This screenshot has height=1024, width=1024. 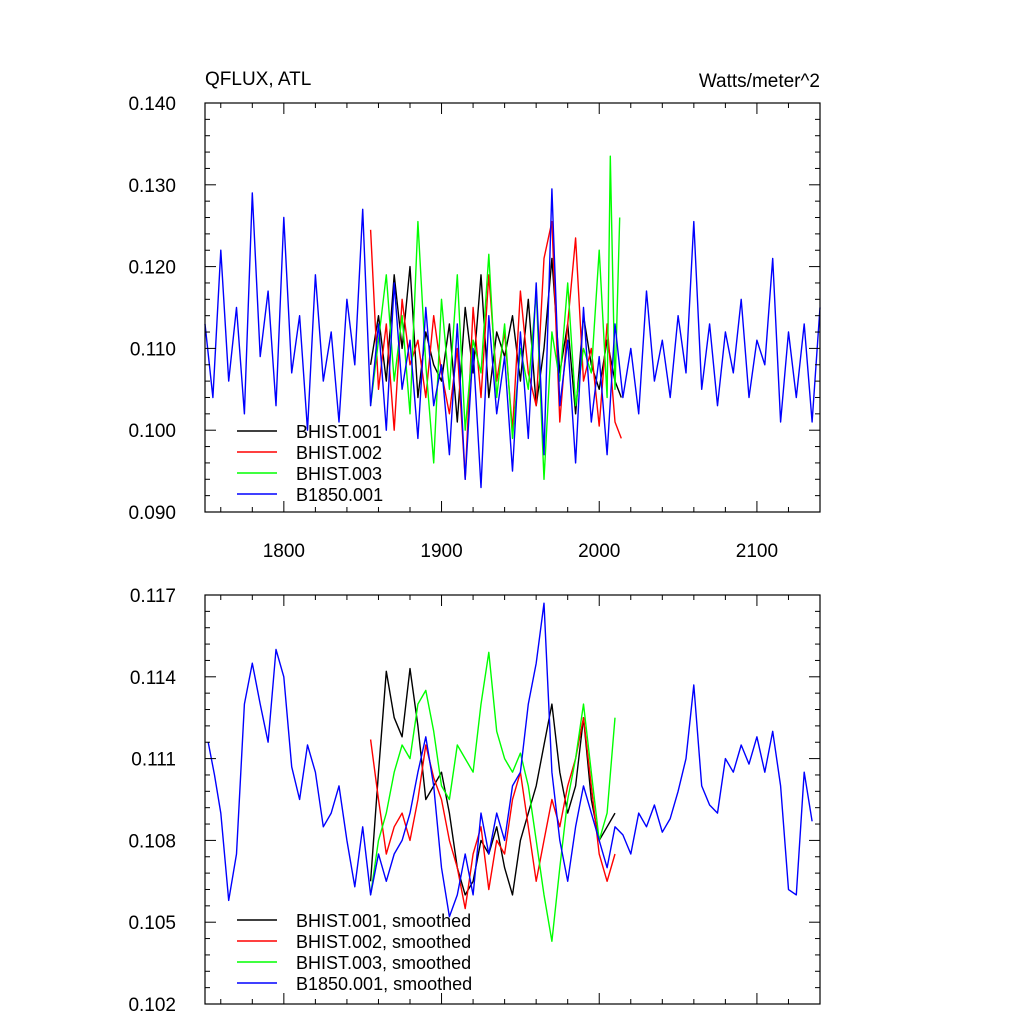 I want to click on legend-label: BHIST.001, smoothed, so click(x=383, y=921).